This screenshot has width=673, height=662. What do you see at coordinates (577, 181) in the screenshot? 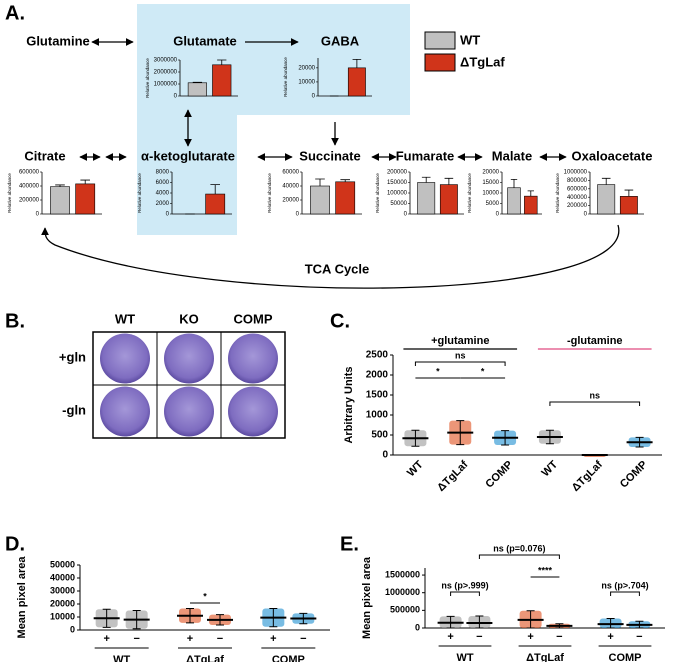
I see `y-tick-label: 800000` at bounding box center [577, 181].